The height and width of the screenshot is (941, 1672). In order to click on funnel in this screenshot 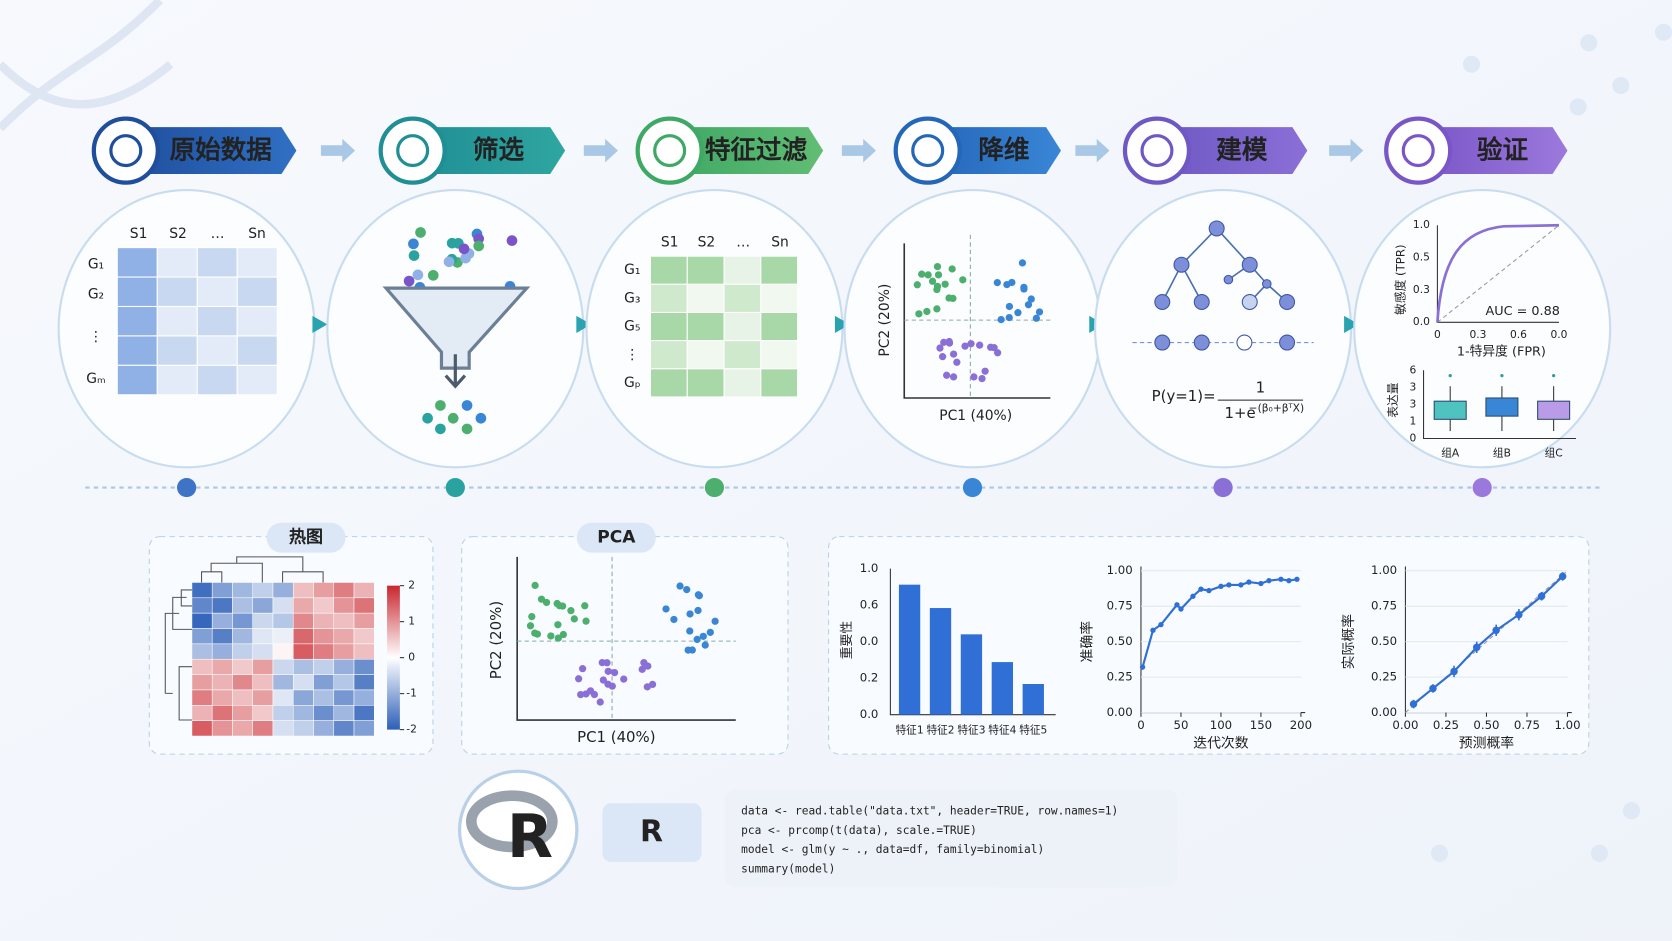, I will do `click(456, 328)`.